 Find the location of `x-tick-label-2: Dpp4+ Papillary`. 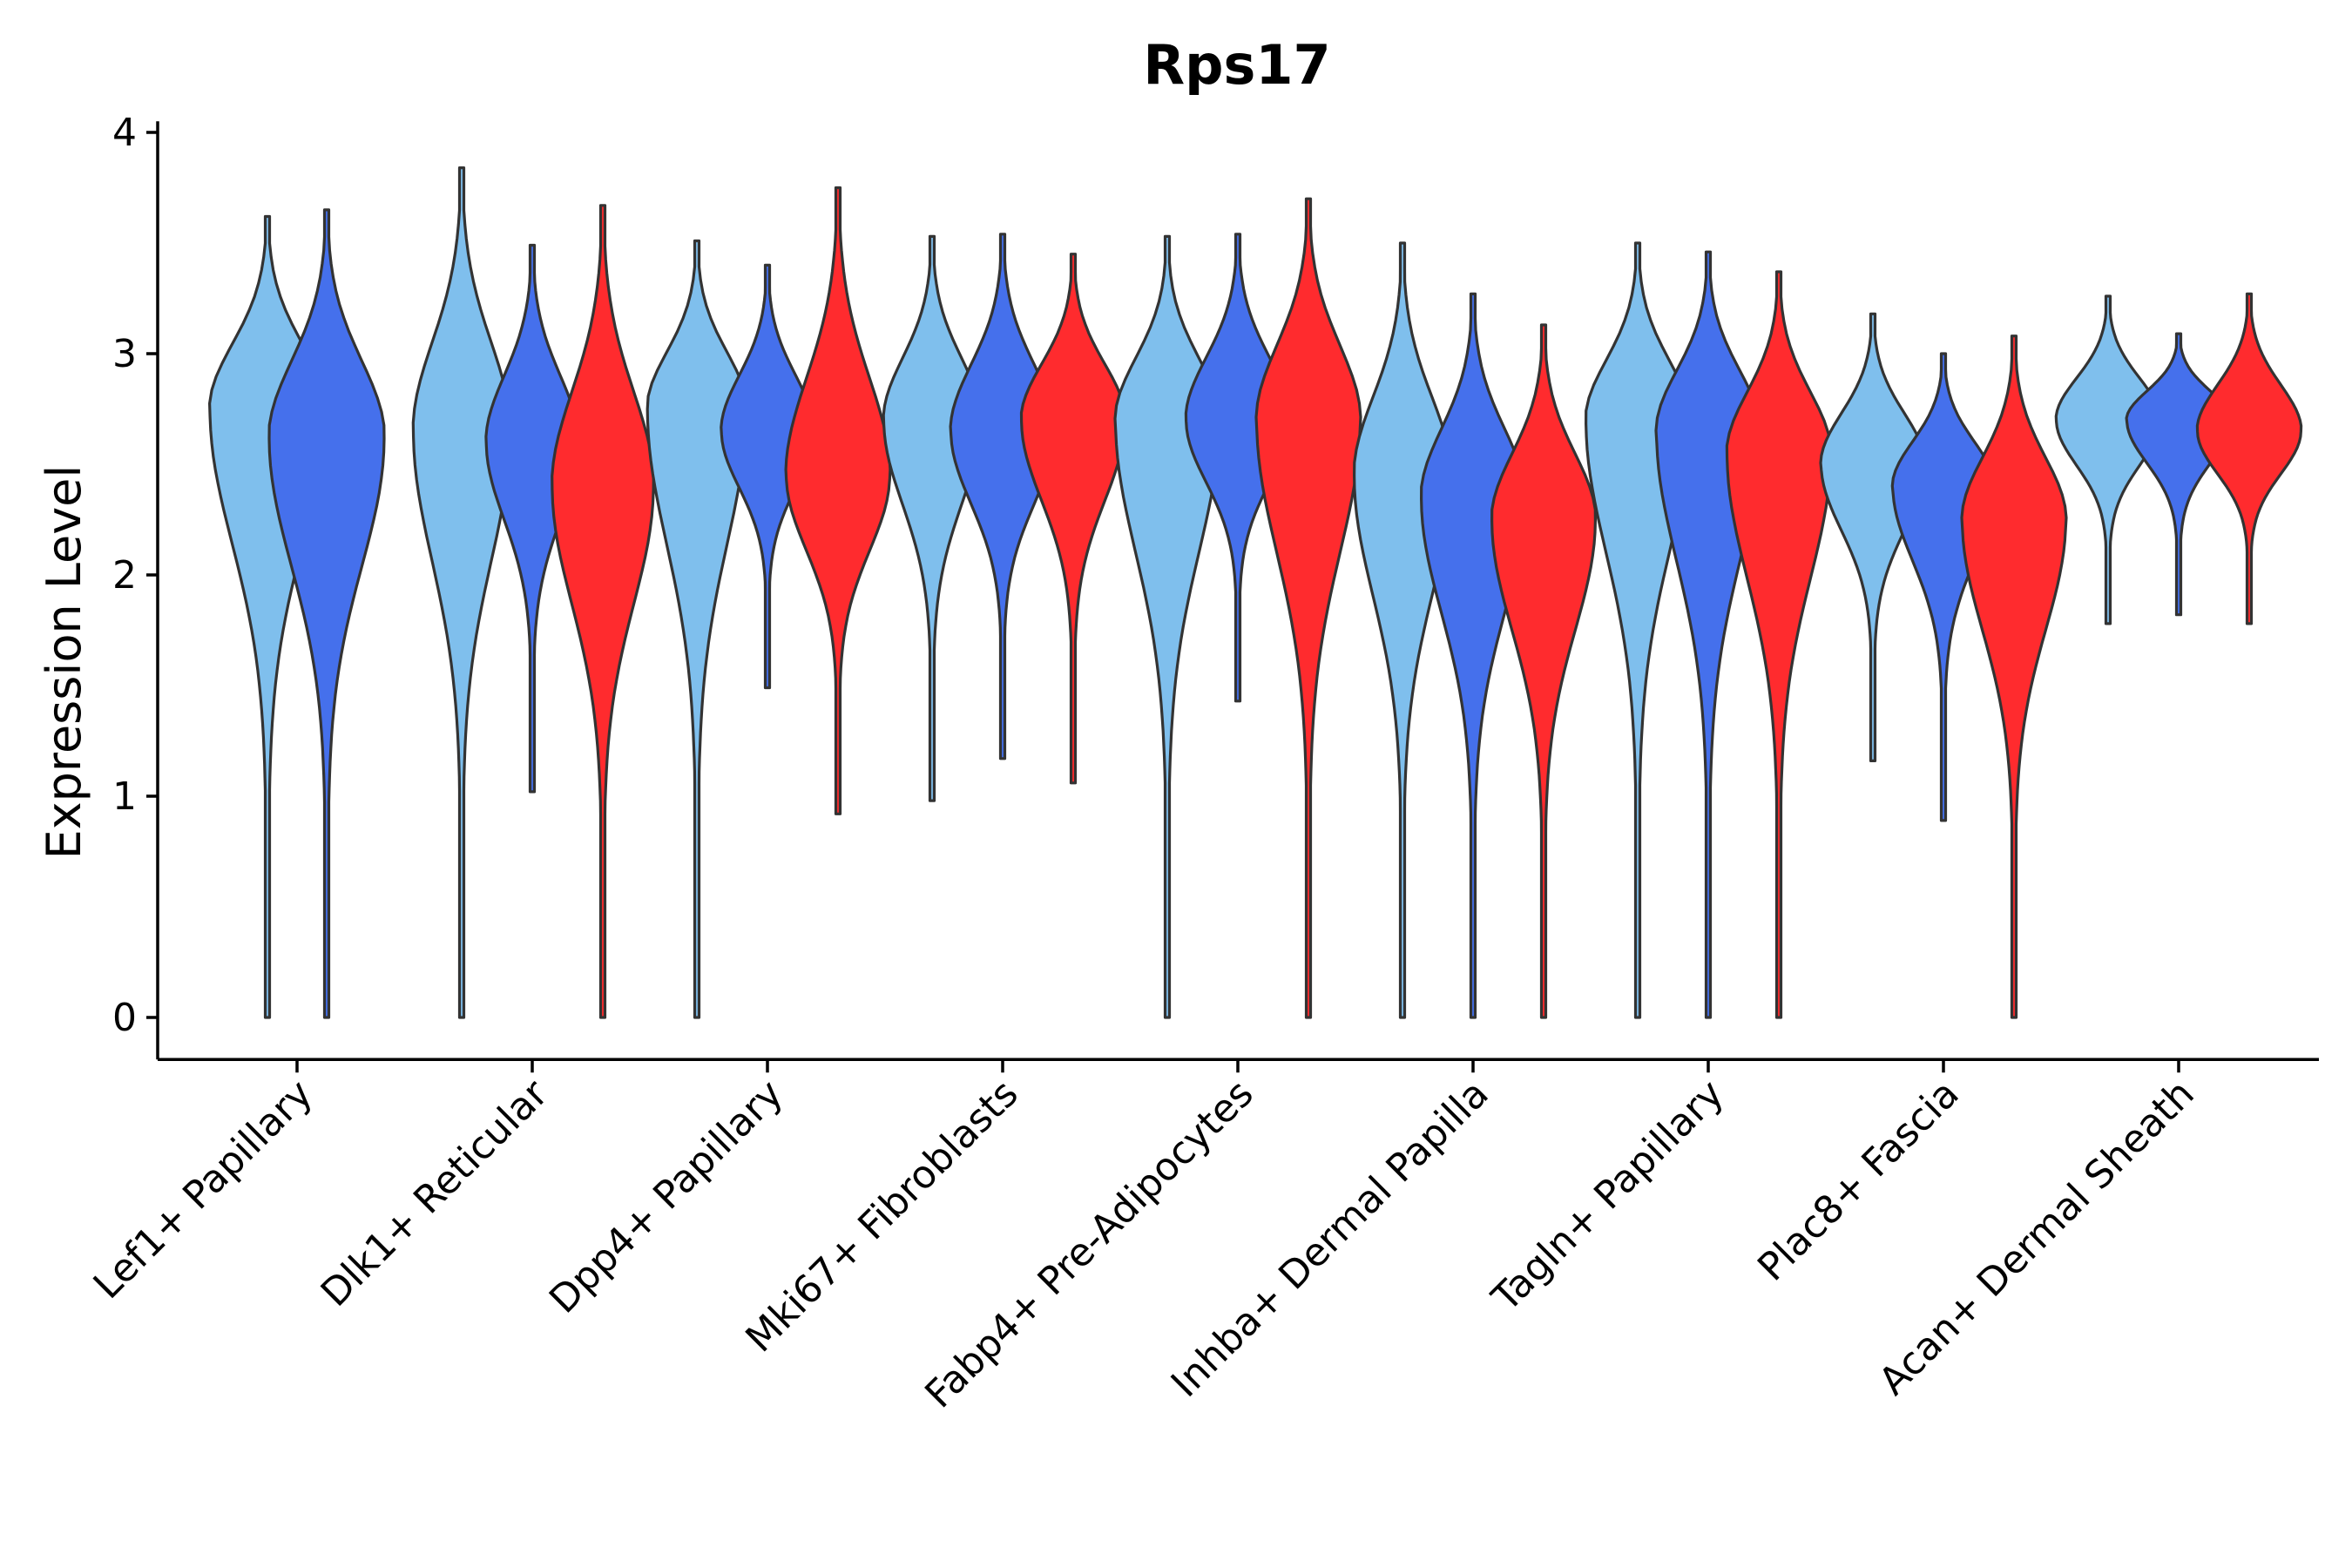

x-tick-label-2: Dpp4+ Papillary is located at coordinates (667, 1196).